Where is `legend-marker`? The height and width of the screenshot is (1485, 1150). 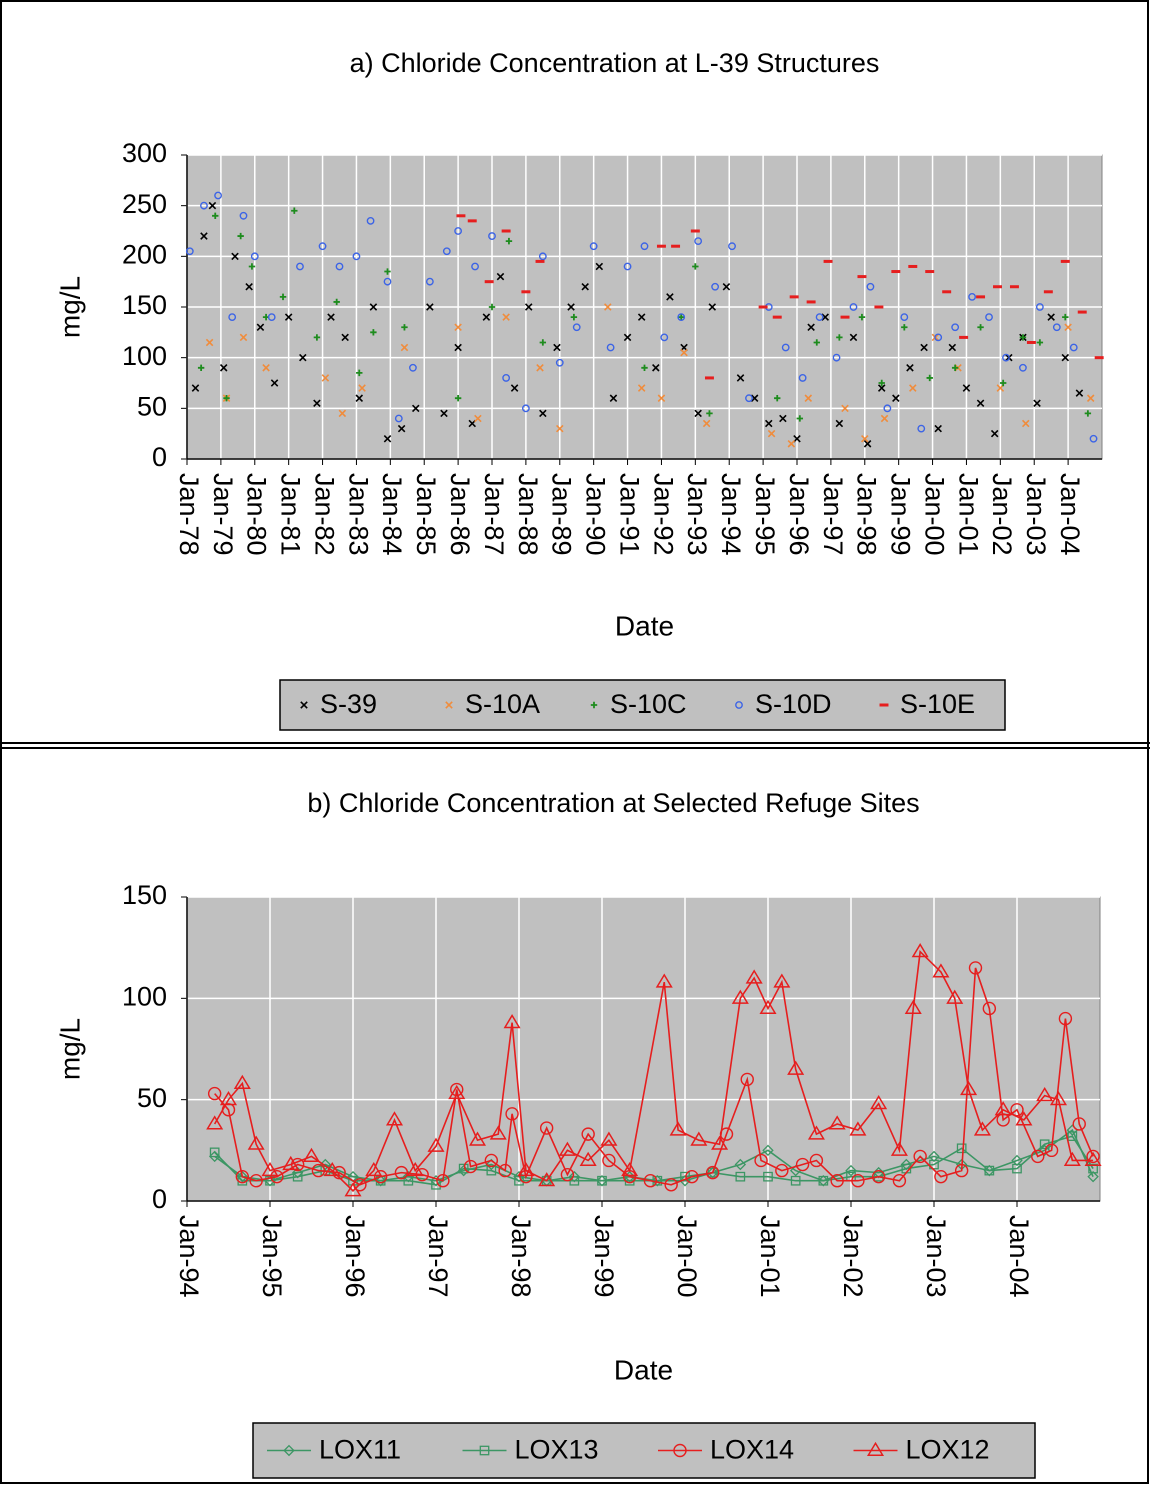 legend-marker is located at coordinates (449, 705).